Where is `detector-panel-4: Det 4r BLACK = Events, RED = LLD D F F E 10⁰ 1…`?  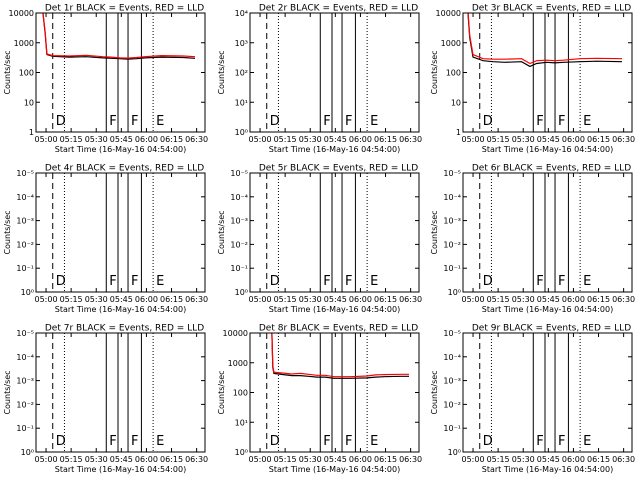 detector-panel-4: Det 4r BLACK = Events, RED = LLD D F F E 10⁰ 1… is located at coordinates (105, 239).